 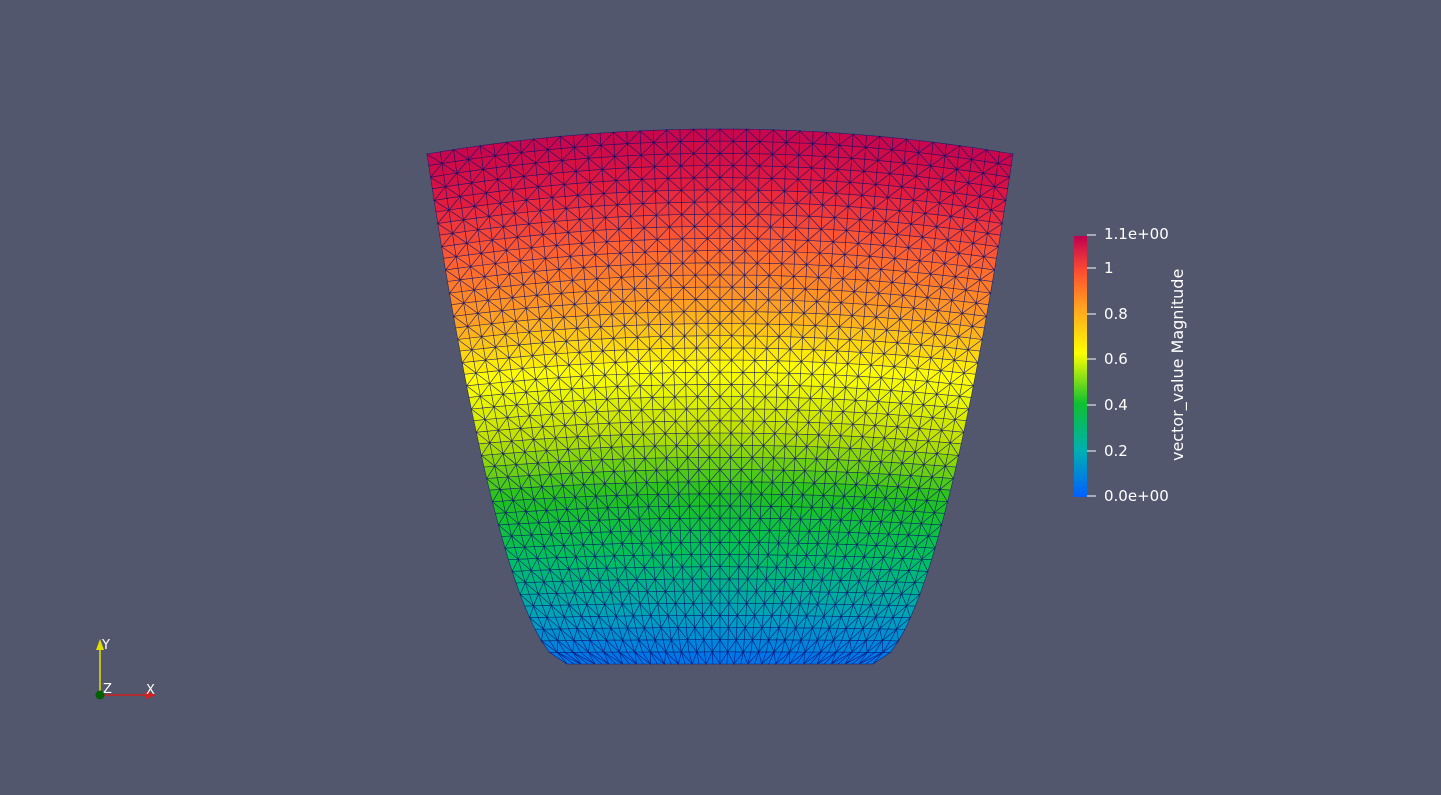 I want to click on y-axis-label: Y, so click(x=106, y=645).